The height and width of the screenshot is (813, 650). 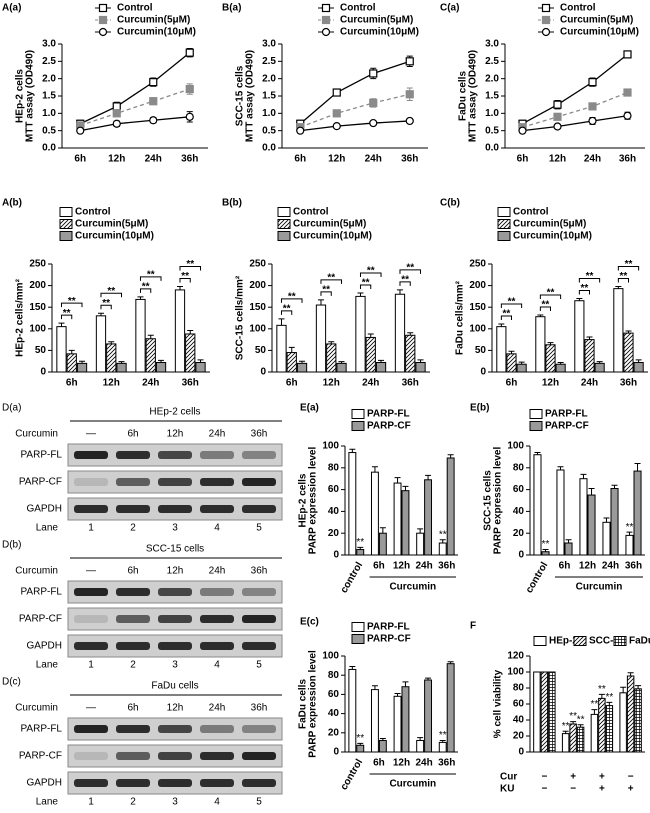 I want to click on y-tick-label: 200, so click(x=257, y=285).